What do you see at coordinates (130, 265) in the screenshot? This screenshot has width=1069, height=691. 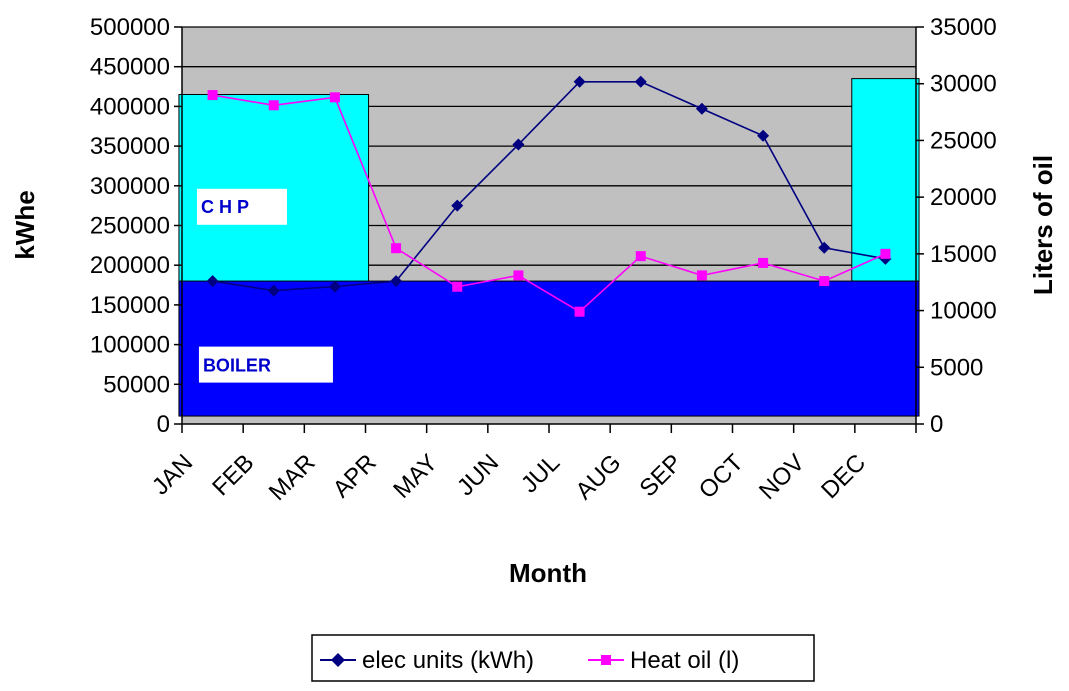 I see `y-tick-label: 200000` at bounding box center [130, 265].